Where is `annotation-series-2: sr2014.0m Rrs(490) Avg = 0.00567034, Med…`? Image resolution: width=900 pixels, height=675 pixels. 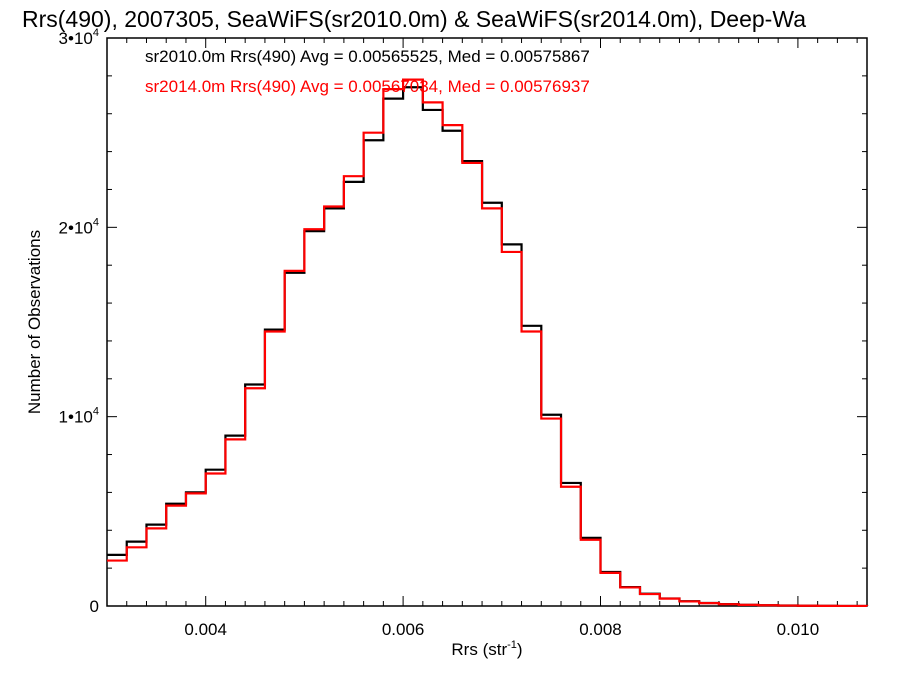 annotation-series-2: sr2014.0m Rrs(490) Avg = 0.00567034, Med… is located at coordinates (367, 86).